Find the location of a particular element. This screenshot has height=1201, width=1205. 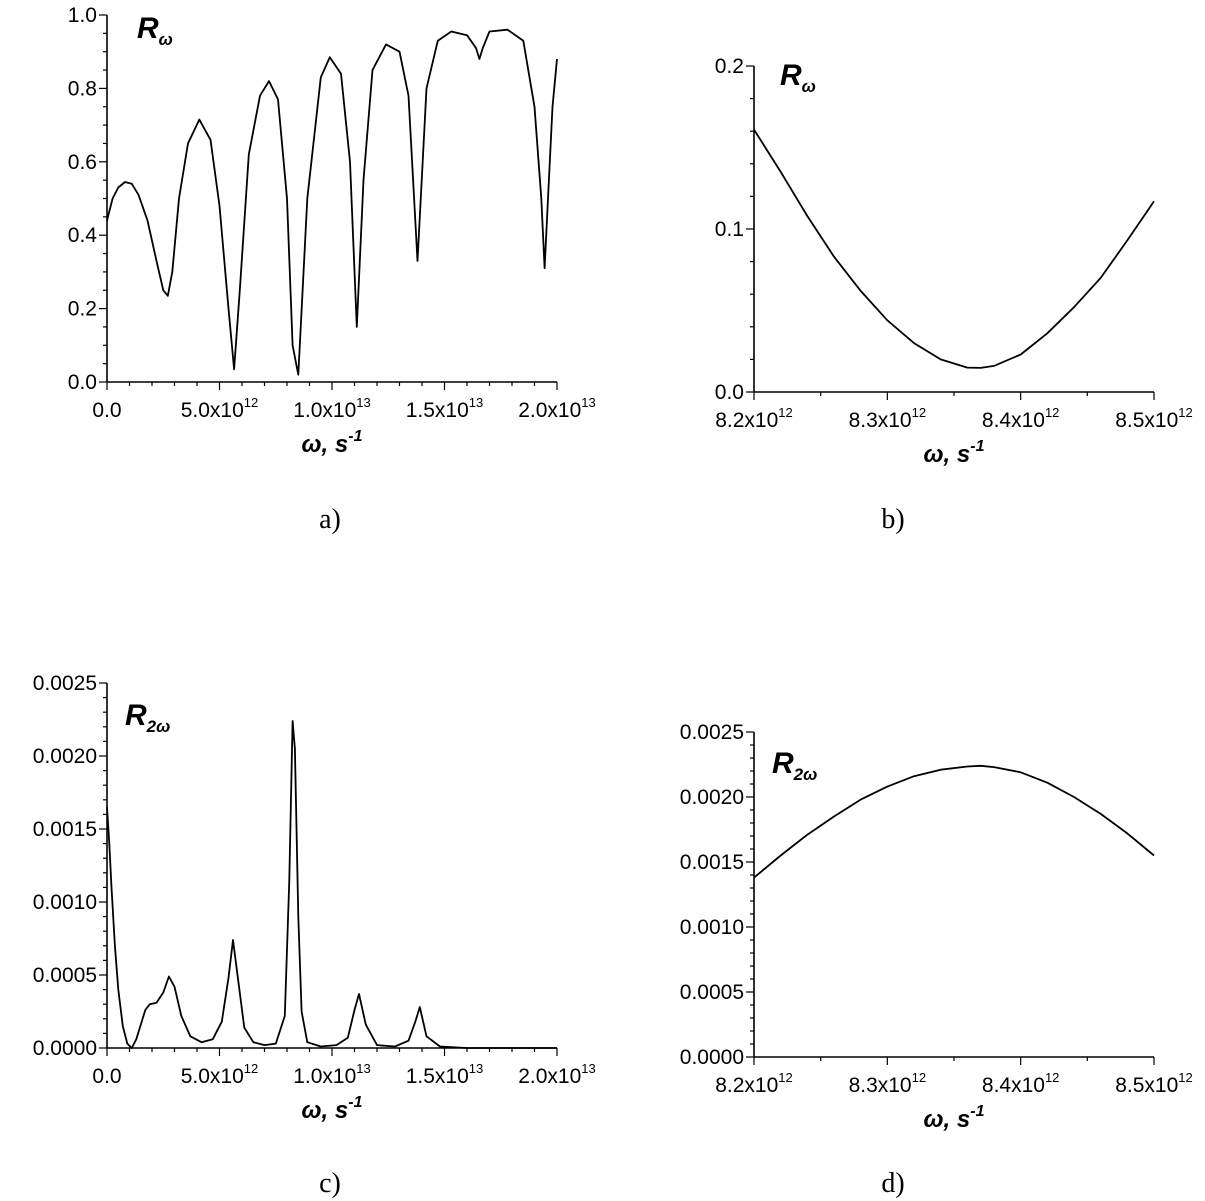

y-tick-label: 0.1 is located at coordinates (729, 229).